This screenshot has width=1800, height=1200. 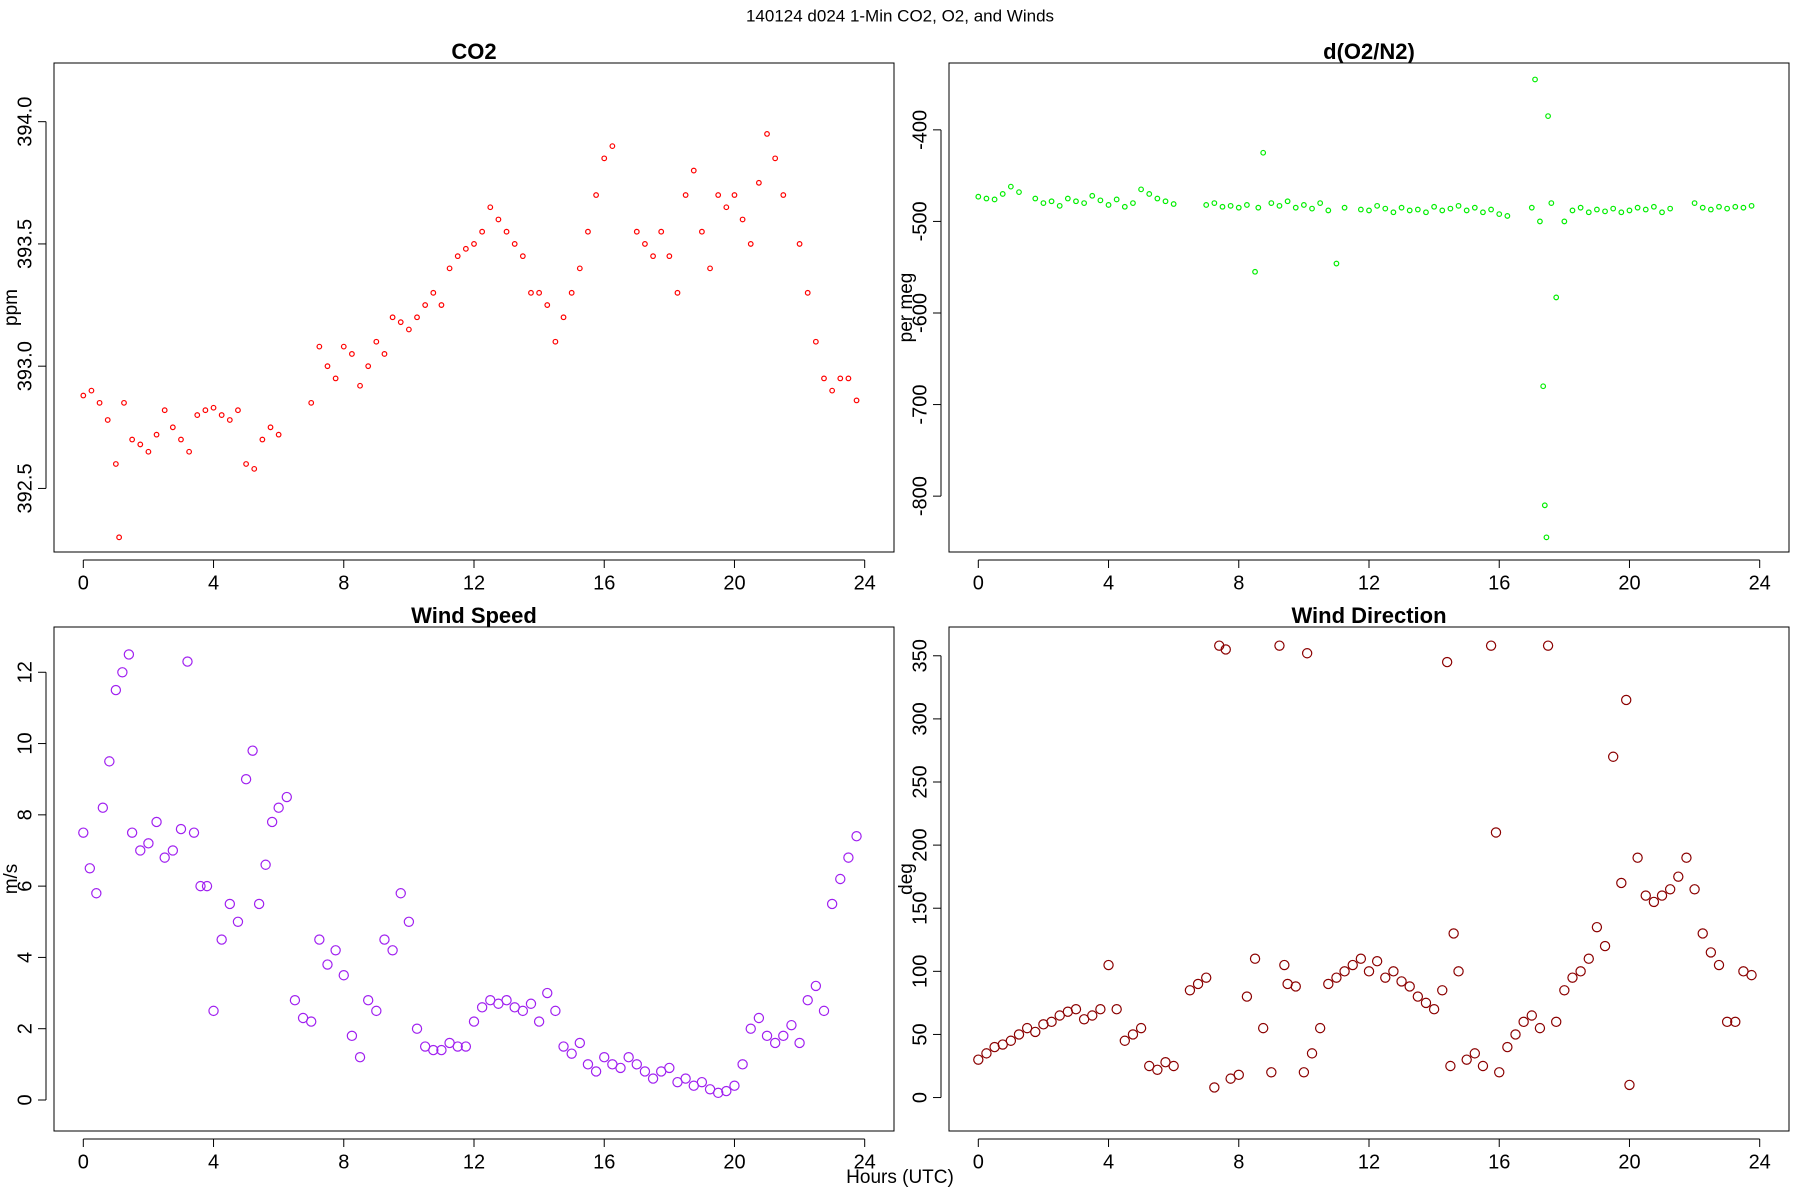 What do you see at coordinates (920, 130) in the screenshot?
I see `y-tick-label: -400` at bounding box center [920, 130].